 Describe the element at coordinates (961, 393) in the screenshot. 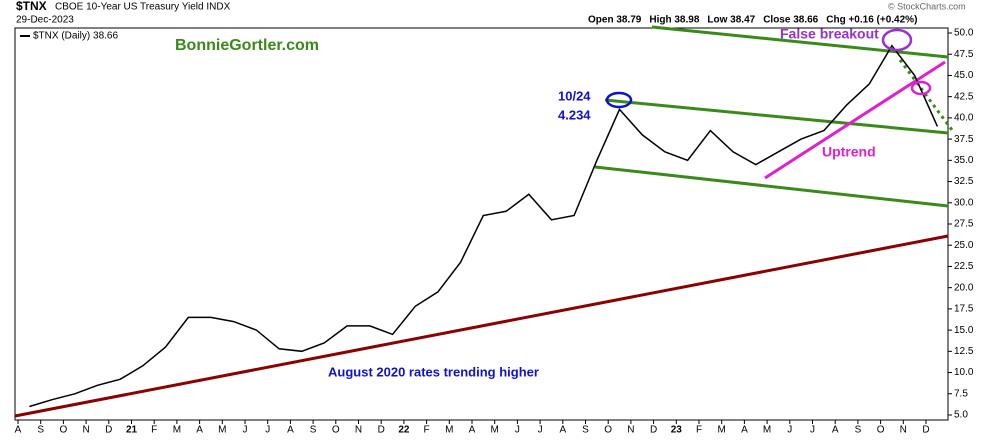

I see `y-tick-label: 7.5` at that location.